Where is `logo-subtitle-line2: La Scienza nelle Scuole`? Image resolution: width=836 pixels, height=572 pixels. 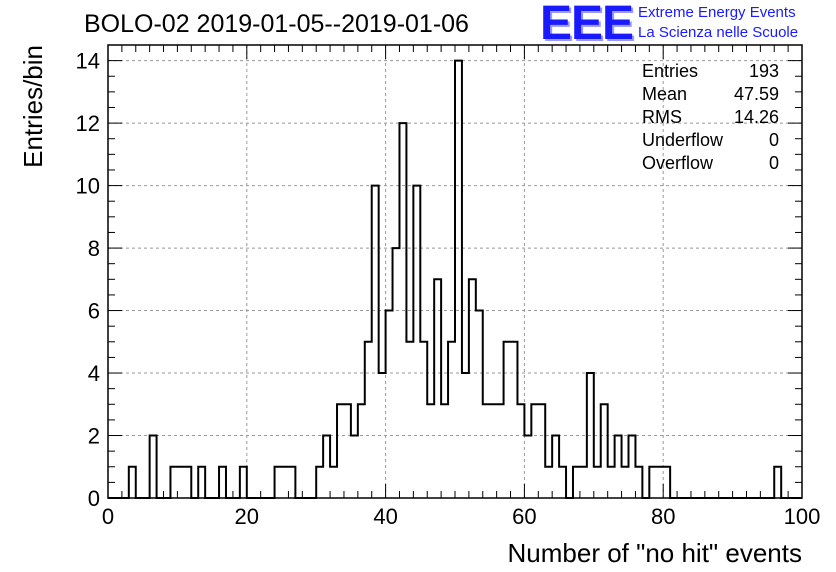 logo-subtitle-line2: La Scienza nelle Scuole is located at coordinates (718, 32).